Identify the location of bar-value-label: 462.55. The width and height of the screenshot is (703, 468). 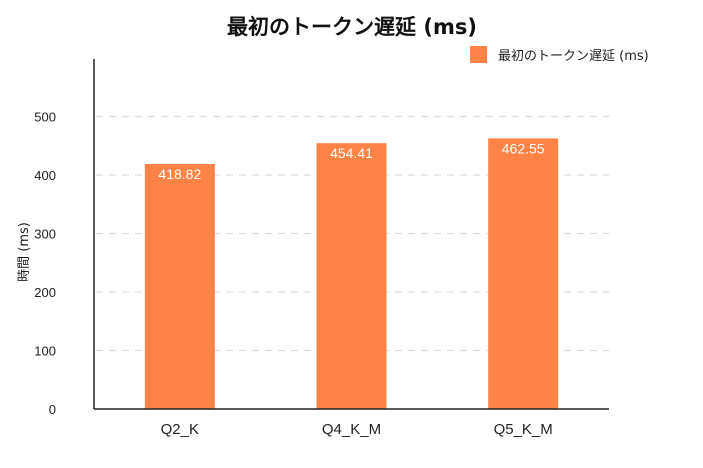
(523, 148).